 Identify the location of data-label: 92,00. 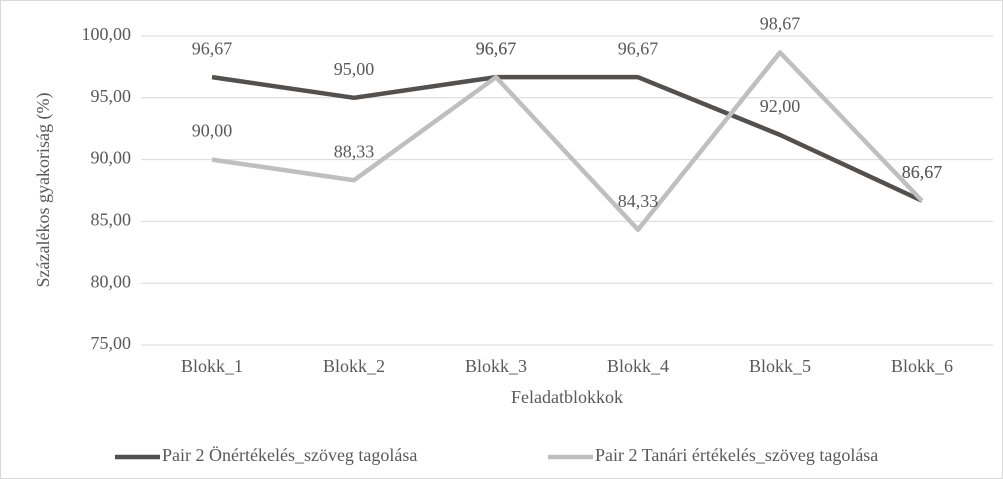
(780, 106).